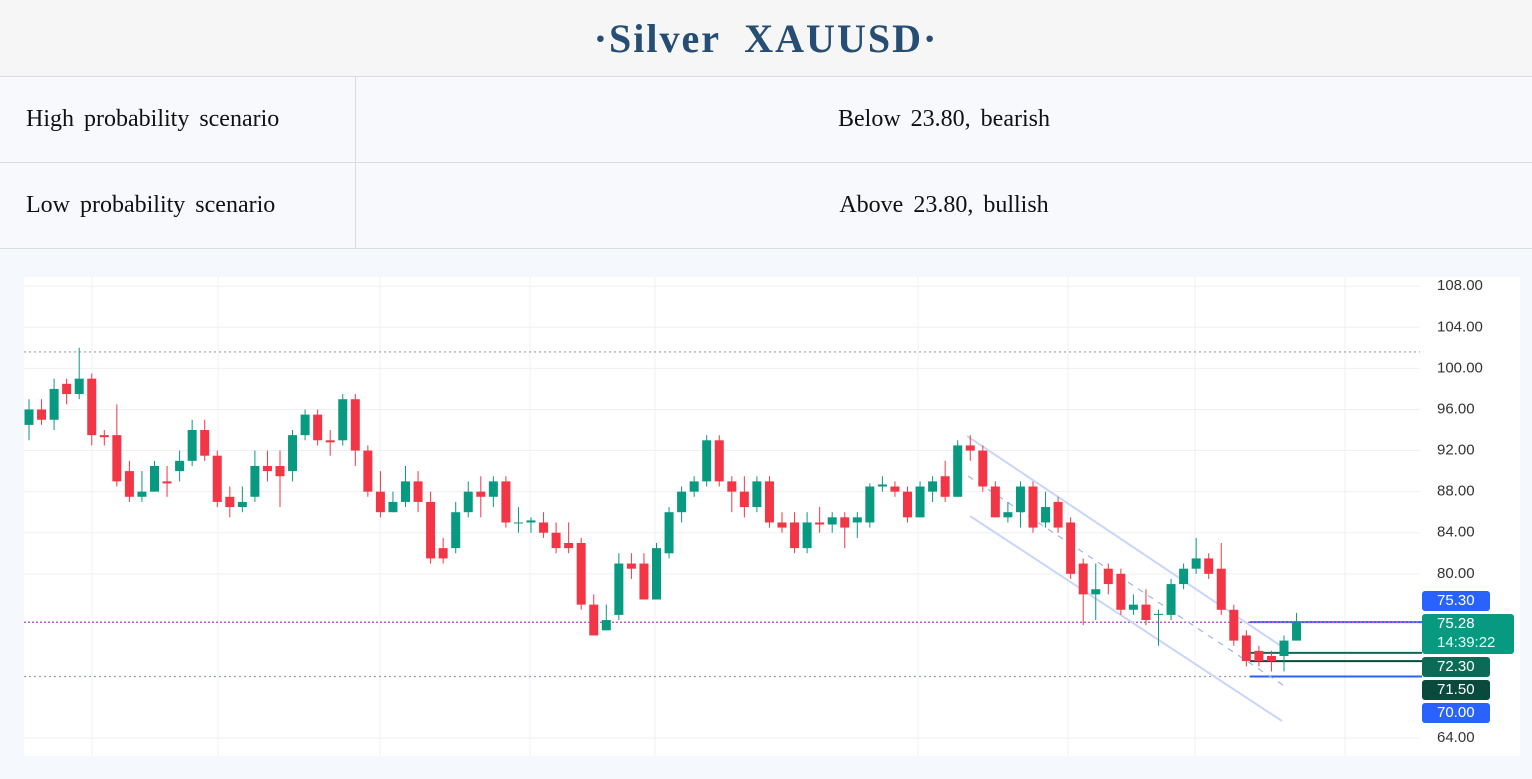  I want to click on price-label: 75.30, so click(1456, 600).